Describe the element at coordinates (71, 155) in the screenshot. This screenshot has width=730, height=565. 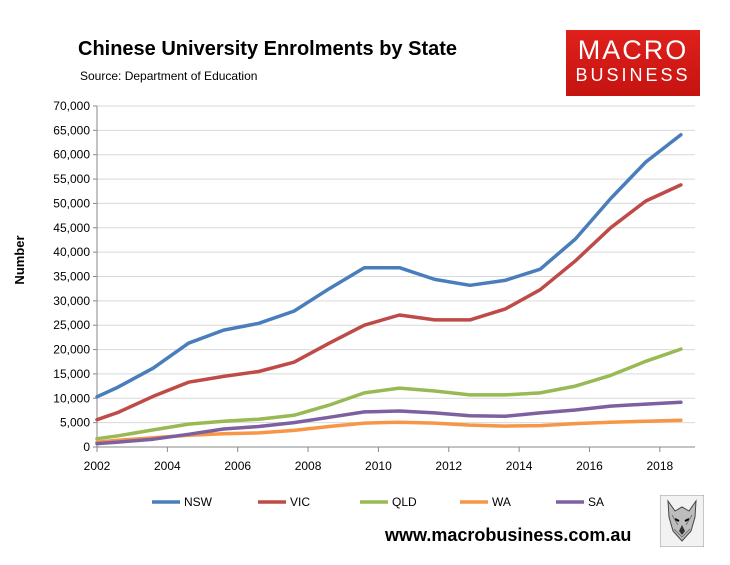
I see `y-tick-label: 60,000` at that location.